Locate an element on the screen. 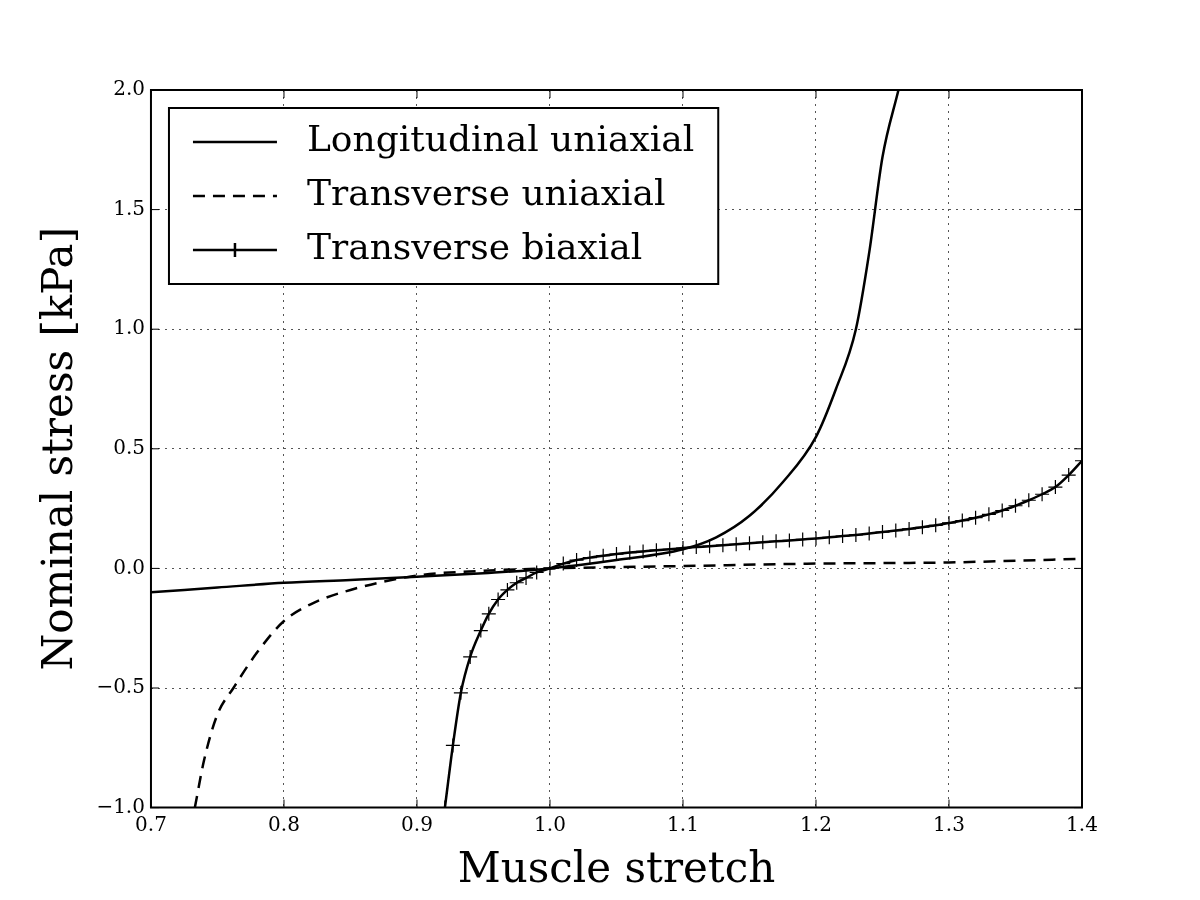 This screenshot has width=1200, height=900. legend-label: Transverse uniaxial is located at coordinates (486, 193).